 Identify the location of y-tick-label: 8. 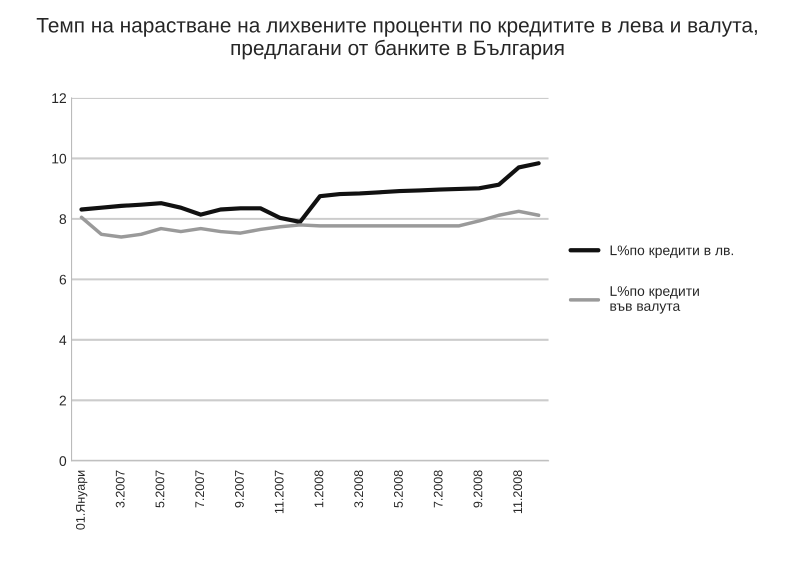
(63, 219).